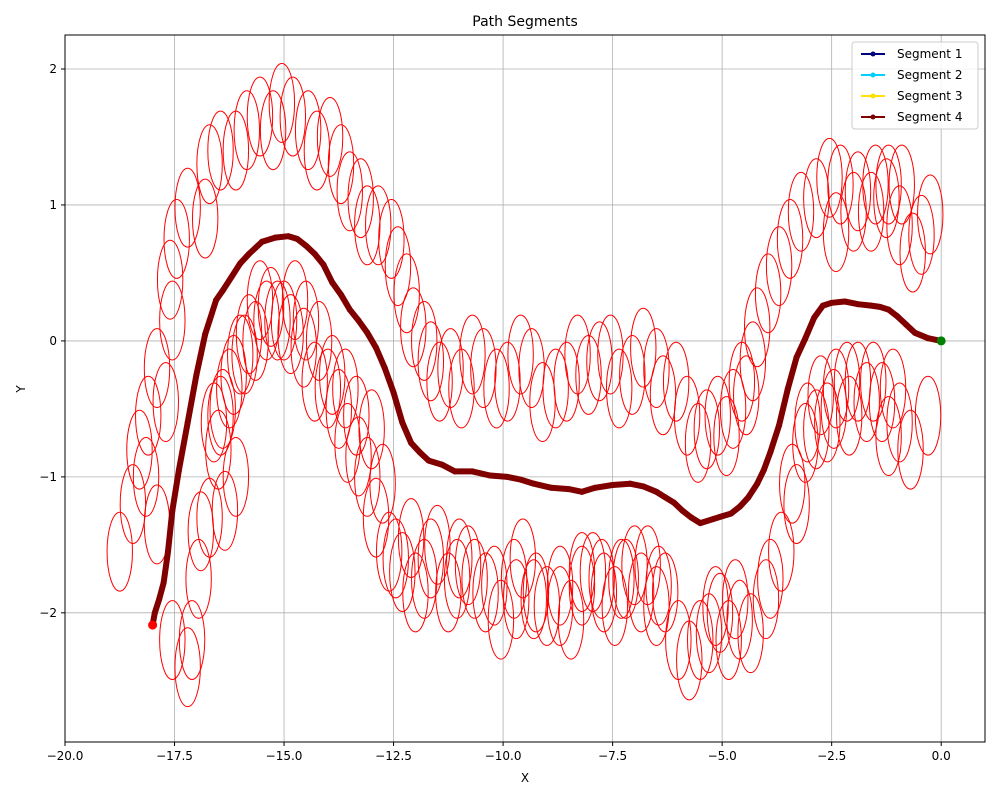 The width and height of the screenshot is (1000, 800). I want to click on chart-title: Path Segments, so click(525, 22).